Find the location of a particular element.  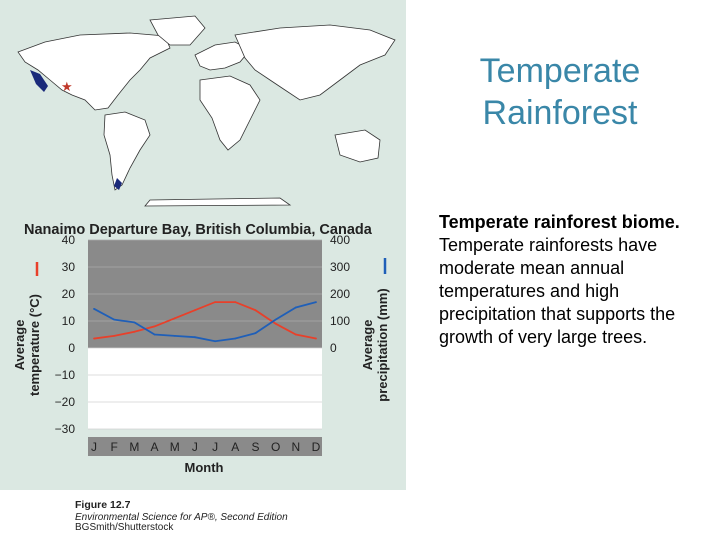

right-tick-label: 200 is located at coordinates (340, 294).